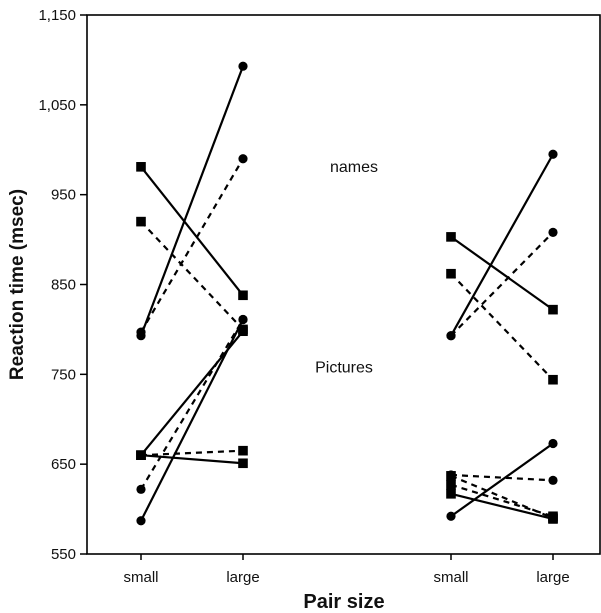  Describe the element at coordinates (17, 284) in the screenshot. I see `y-axis-title: Reaction time (msec)` at that location.